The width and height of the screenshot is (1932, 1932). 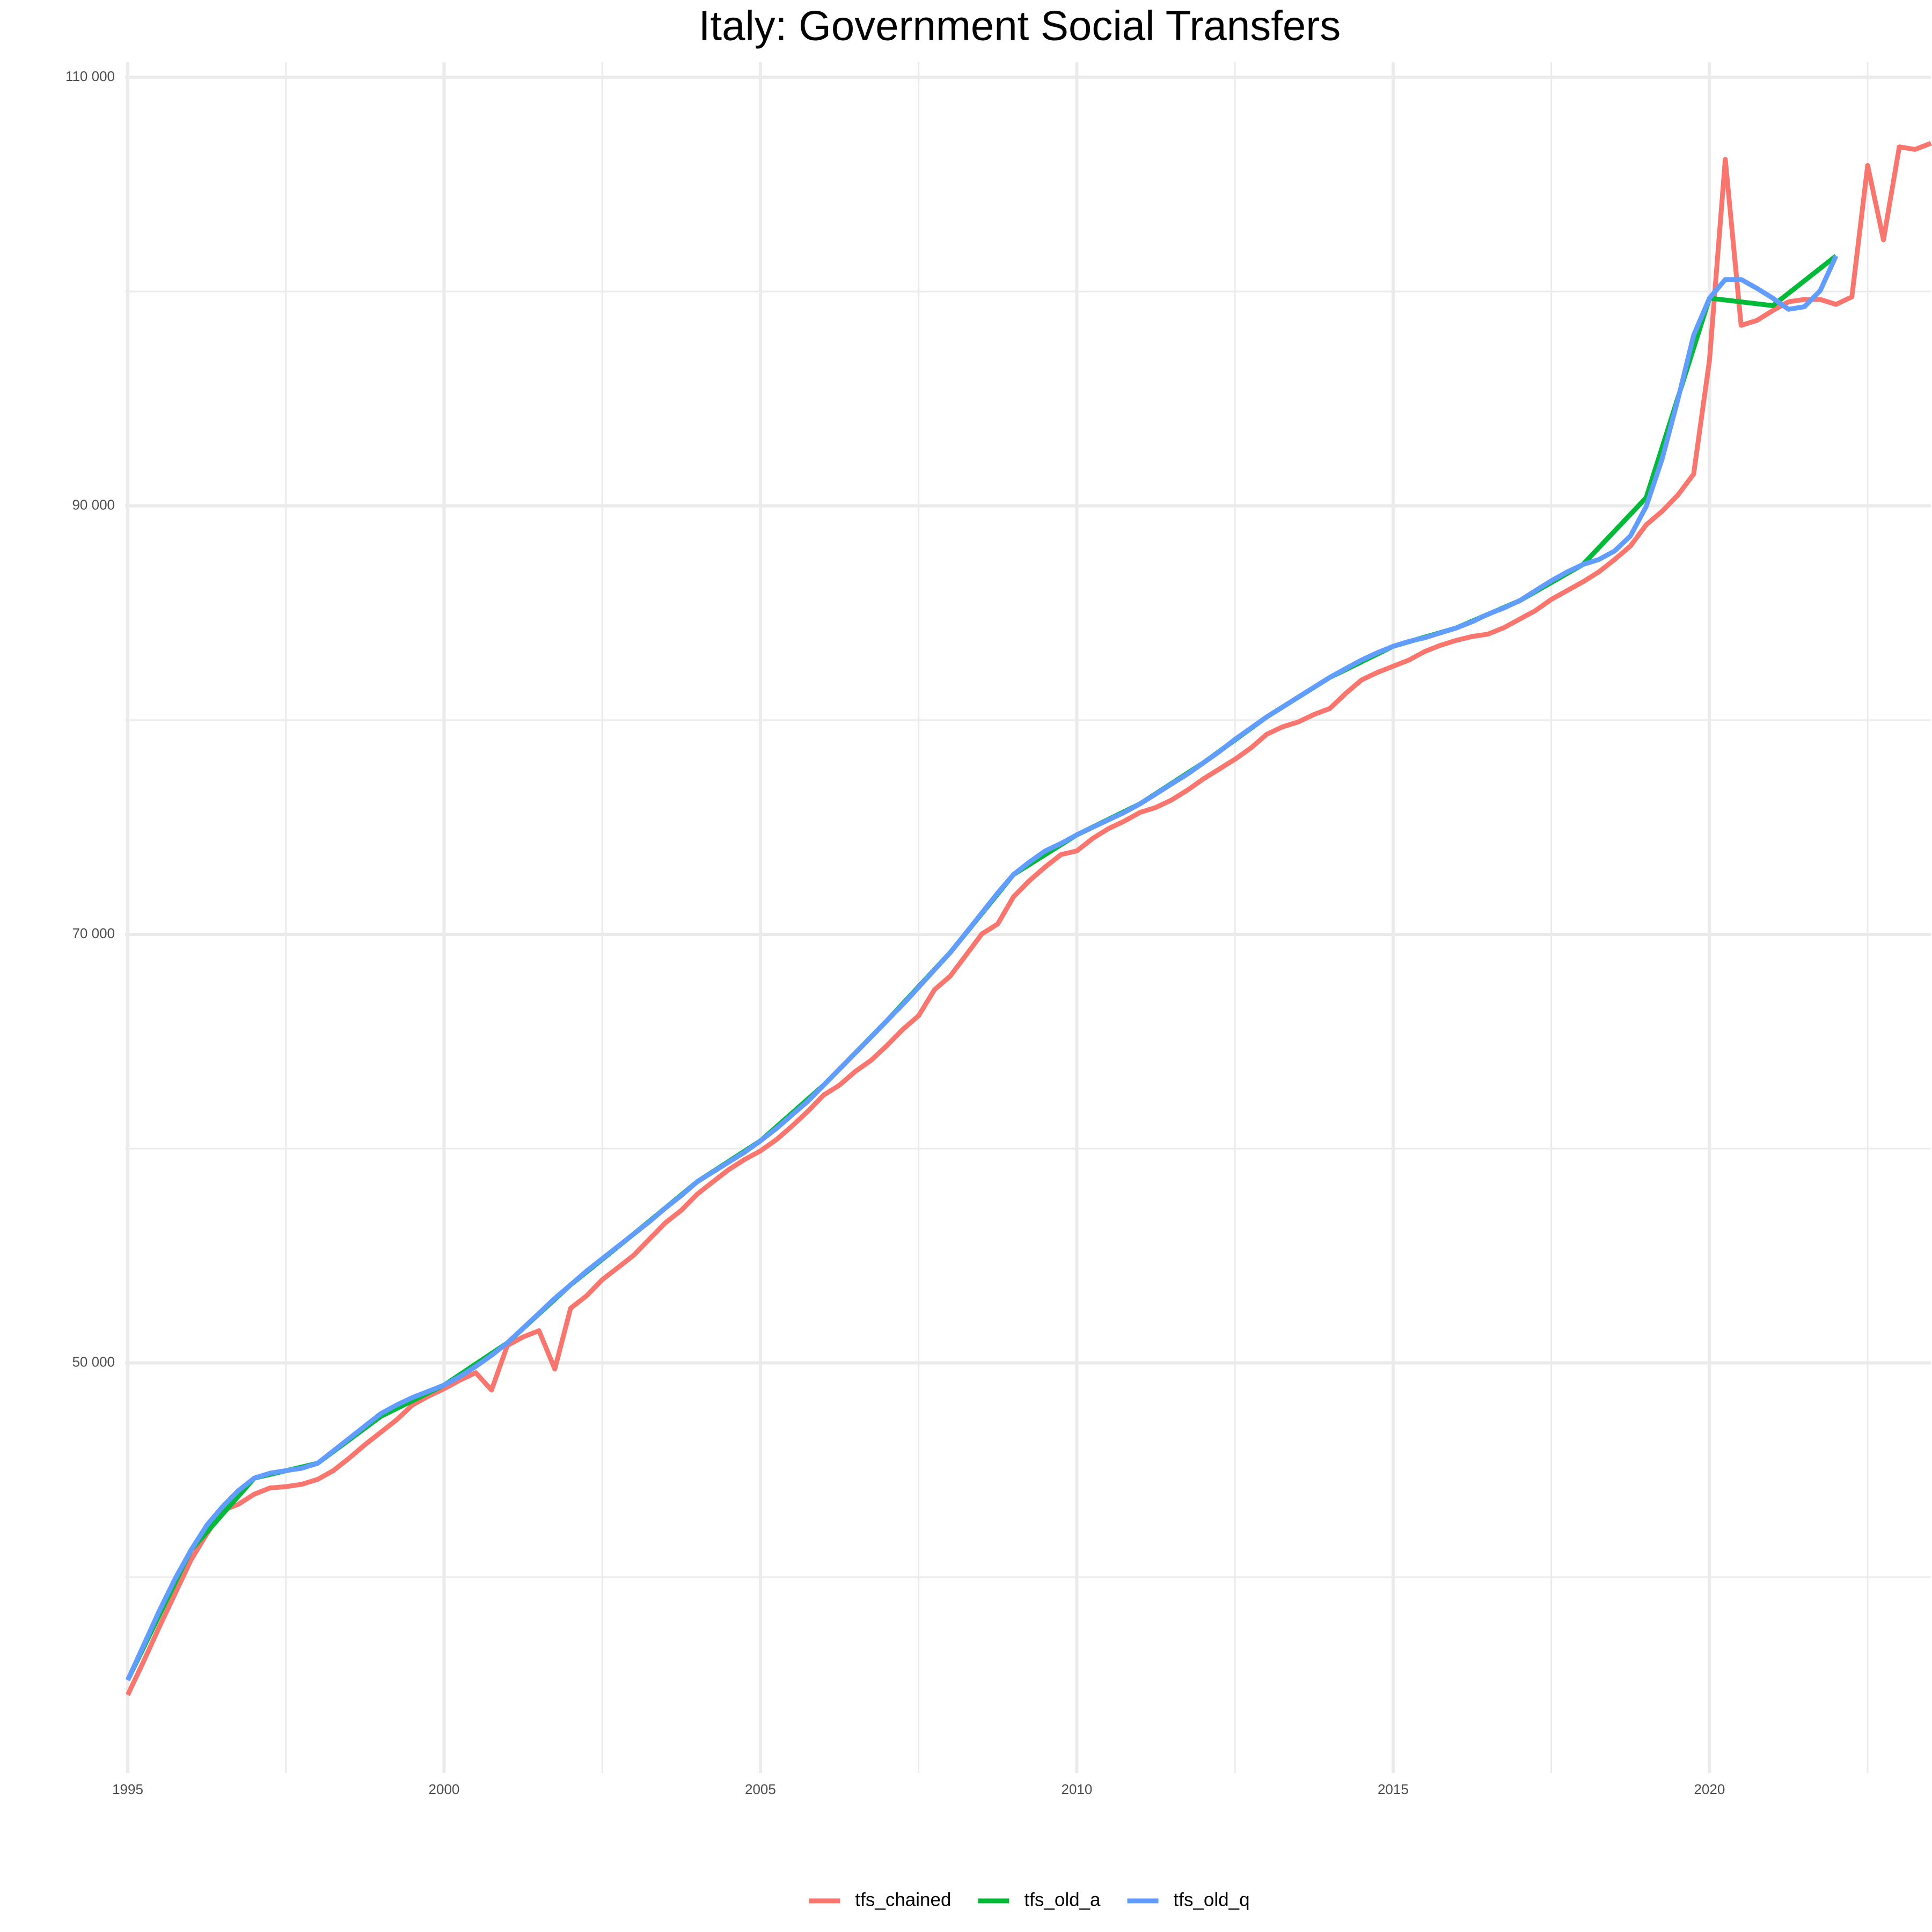 What do you see at coordinates (760, 1789) in the screenshot?
I see `x-tick-label: 2005` at bounding box center [760, 1789].